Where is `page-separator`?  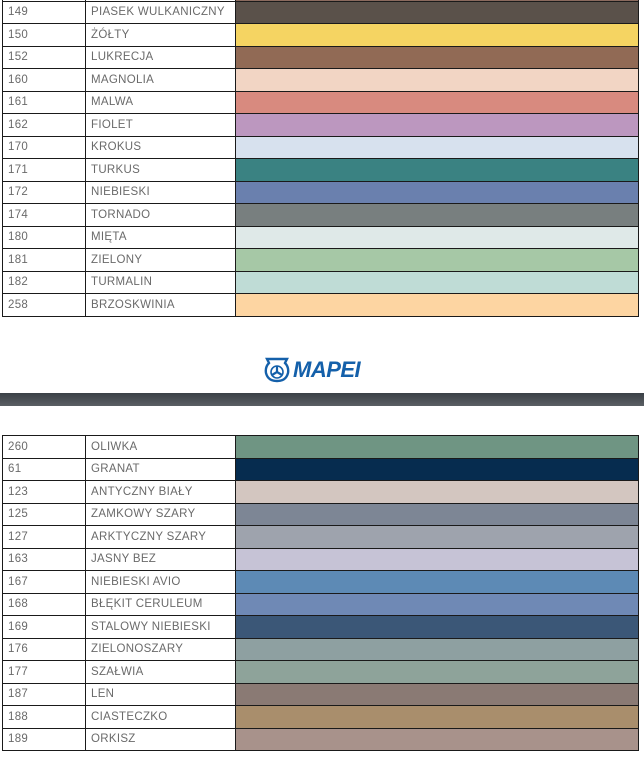
page-separator is located at coordinates (322, 399).